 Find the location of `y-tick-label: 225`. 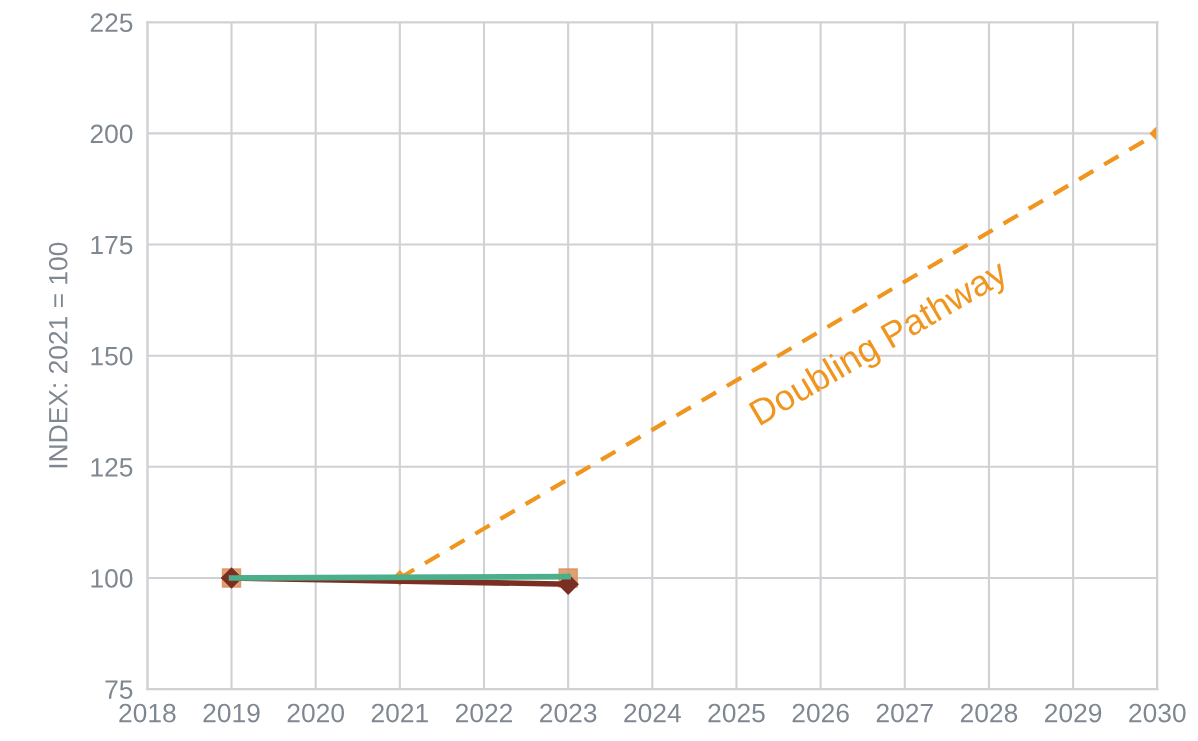

y-tick-label: 225 is located at coordinates (111, 23).